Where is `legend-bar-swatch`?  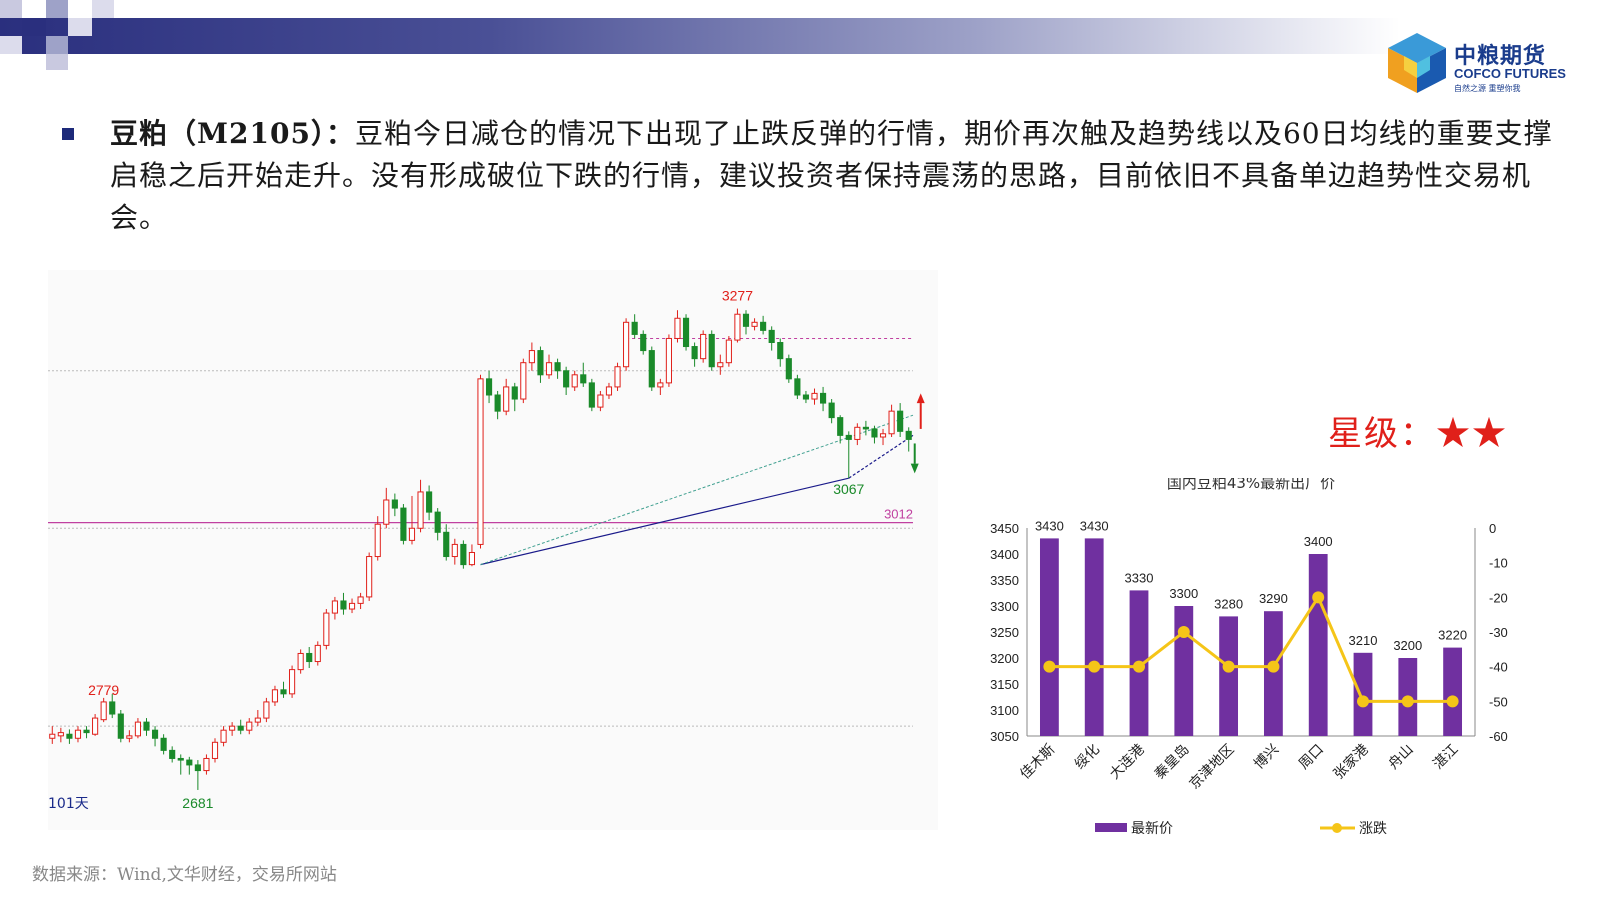
legend-bar-swatch is located at coordinates (1111, 827).